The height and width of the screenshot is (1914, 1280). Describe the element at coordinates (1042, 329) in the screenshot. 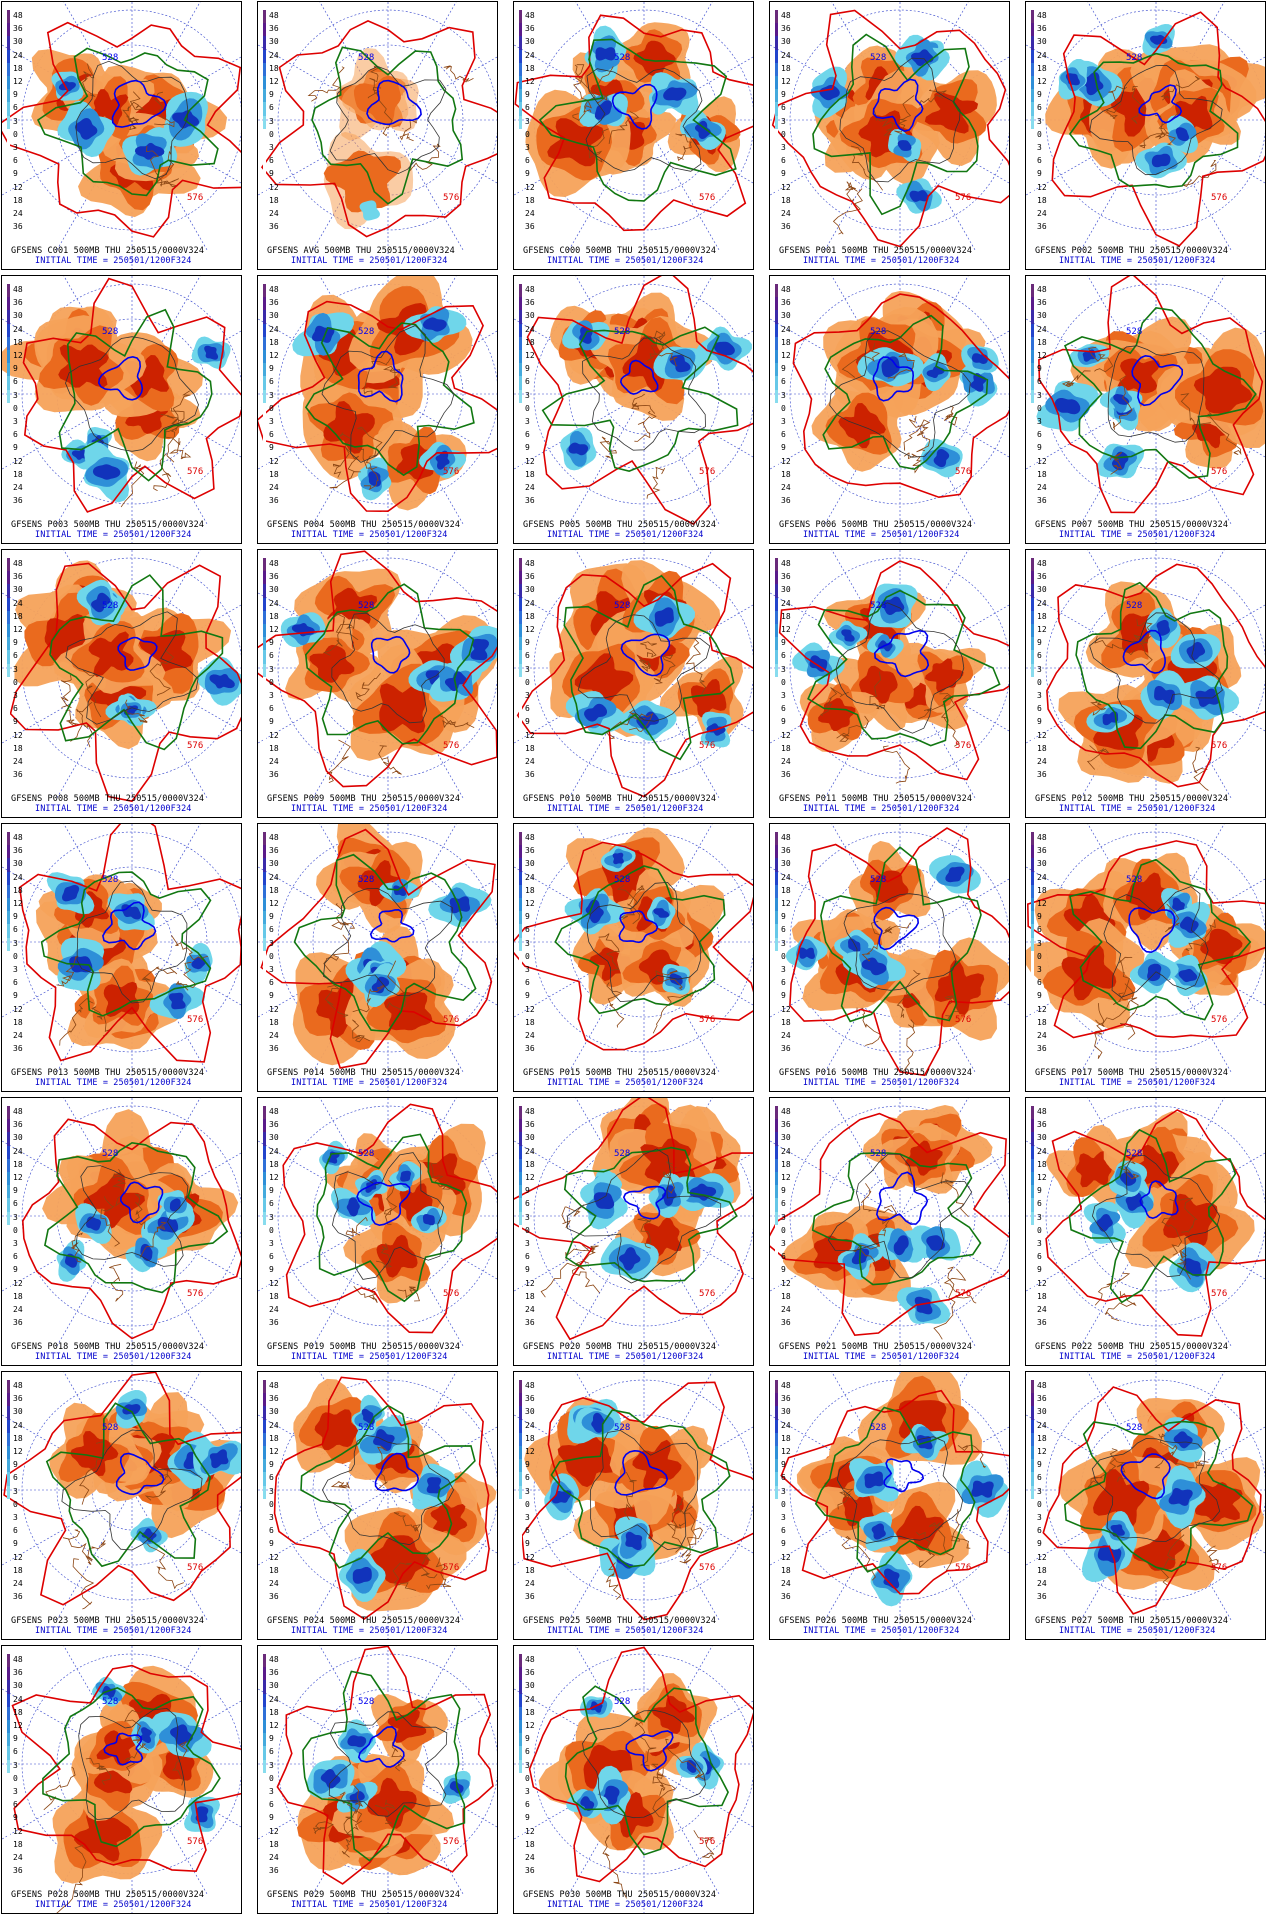

I see `scale-tick-label: 24` at that location.